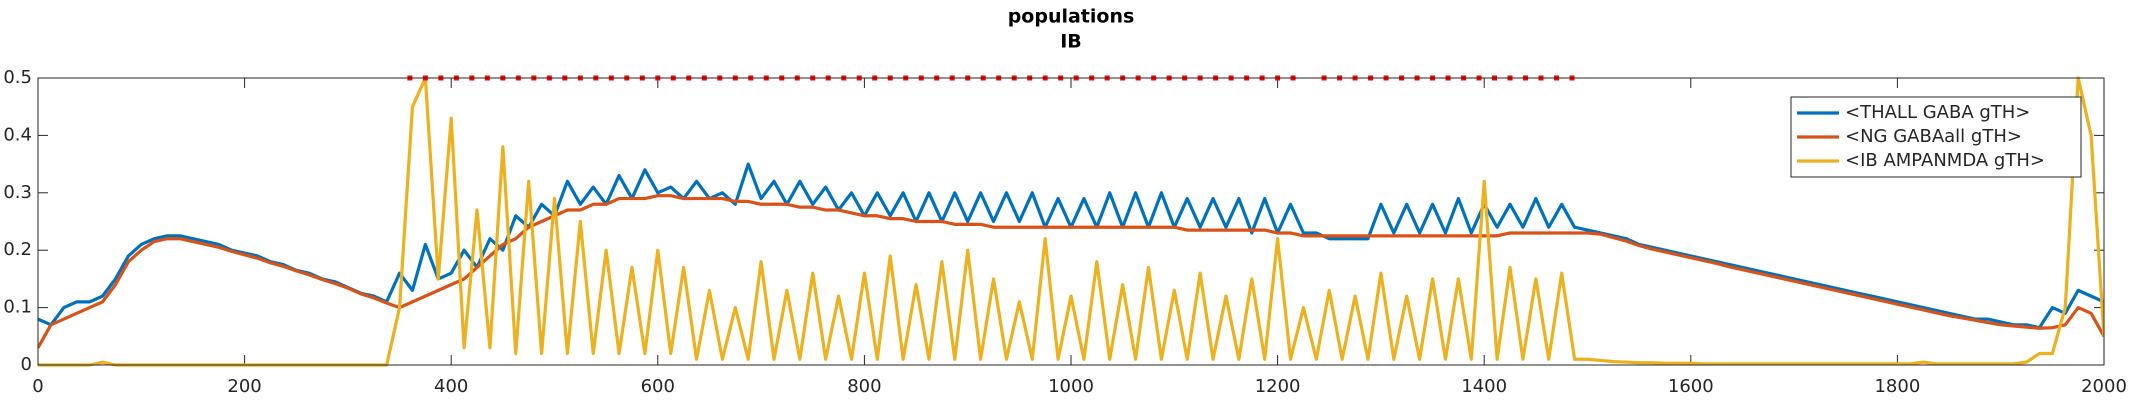 The image size is (2133, 400). Describe the element at coordinates (1945, 160) in the screenshot. I see `legend-label: <IB AMPANMDA gTH>` at that location.